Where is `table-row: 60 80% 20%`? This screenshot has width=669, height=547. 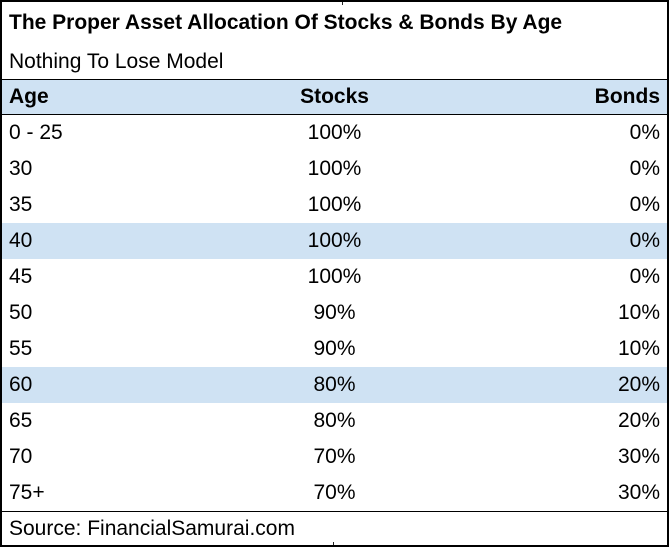 table-row: 60 80% 20% is located at coordinates (334, 385).